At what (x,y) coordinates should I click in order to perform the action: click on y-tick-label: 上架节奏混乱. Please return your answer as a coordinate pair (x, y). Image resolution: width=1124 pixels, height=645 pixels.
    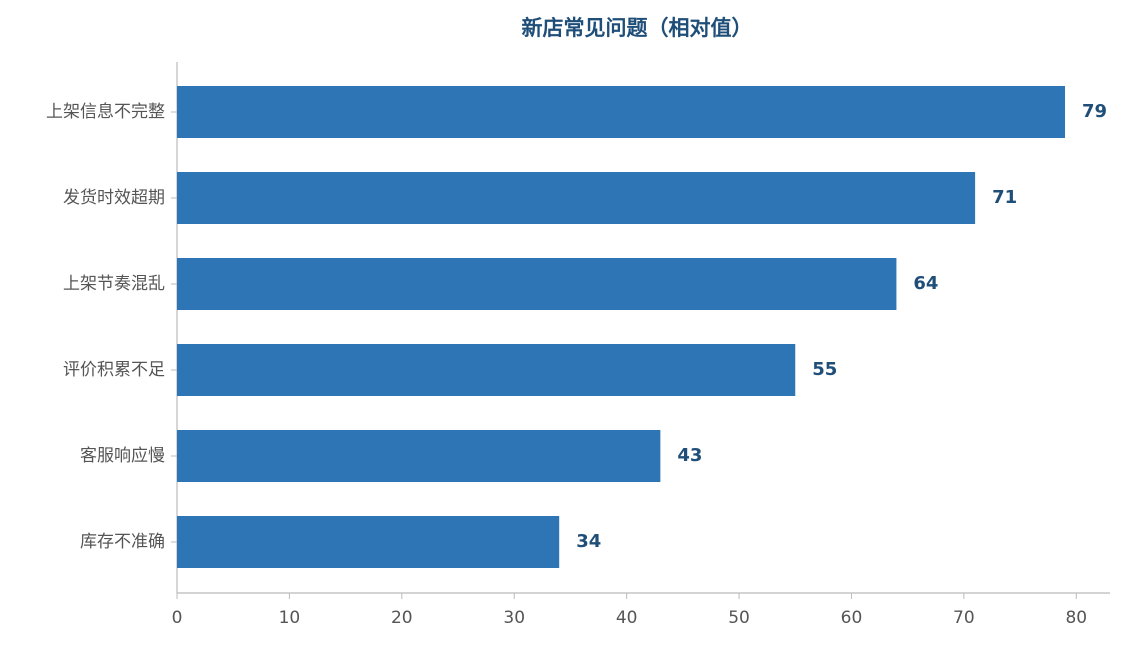
    Looking at the image, I should click on (114, 284).